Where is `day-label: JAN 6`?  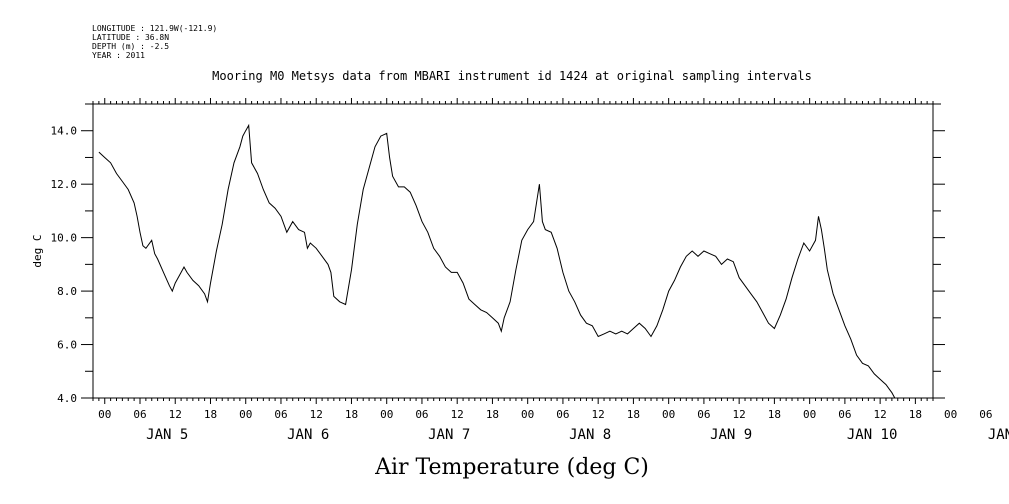
day-label: JAN 6 is located at coordinates (308, 435).